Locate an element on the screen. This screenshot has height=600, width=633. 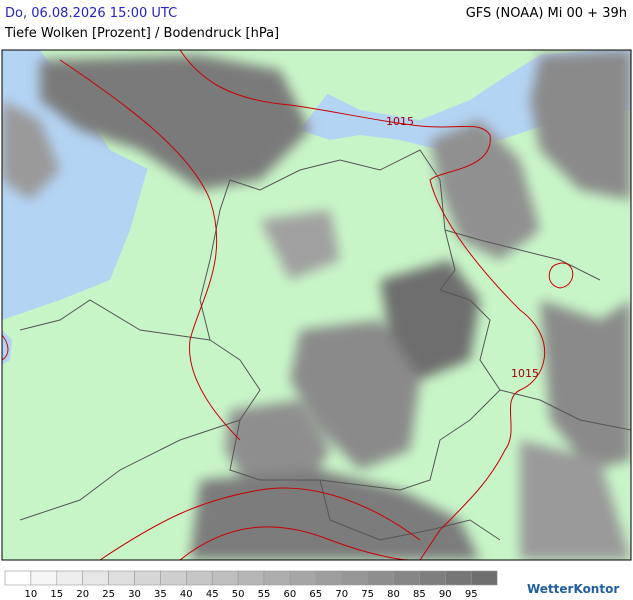
legend-label: 50 is located at coordinates (238, 594).